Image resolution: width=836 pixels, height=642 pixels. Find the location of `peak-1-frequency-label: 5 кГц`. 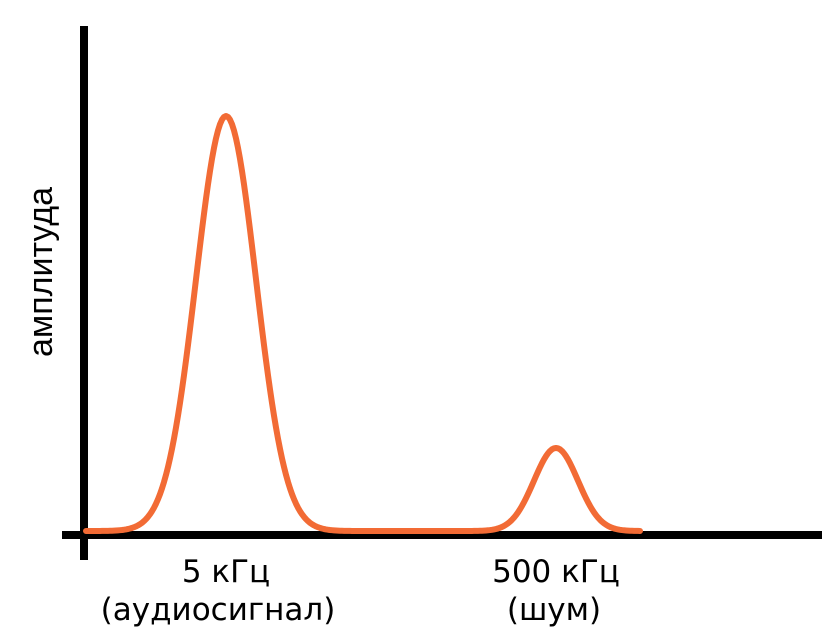

peak-1-frequency-label: 5 кГц is located at coordinates (226, 572).